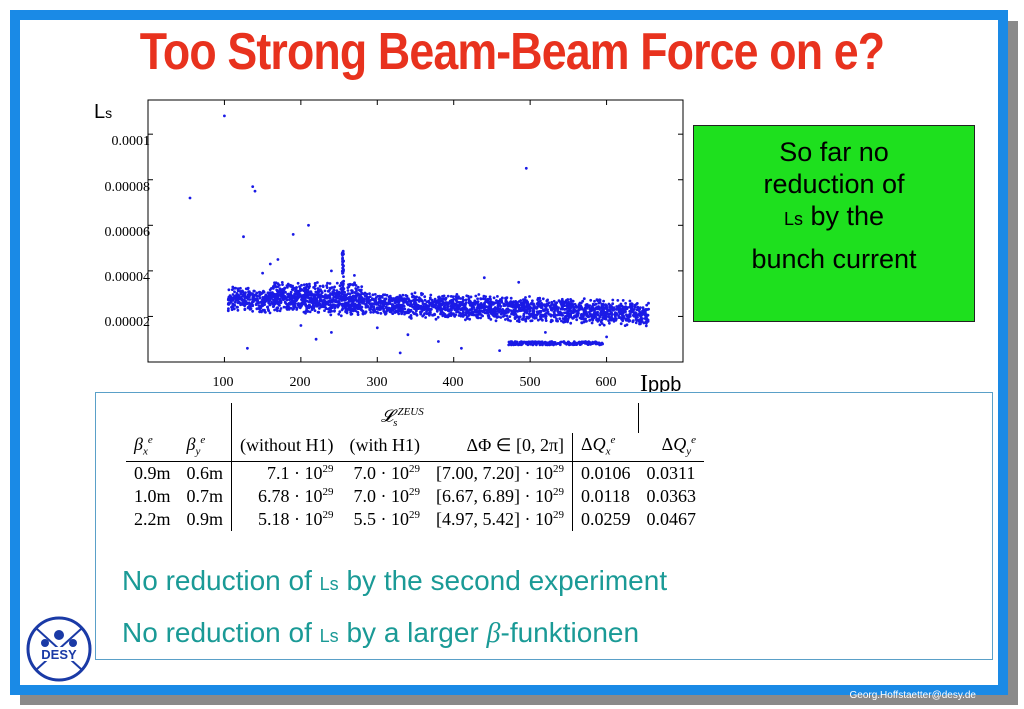 The width and height of the screenshot is (1024, 709). What do you see at coordinates (453, 382) in the screenshot?
I see `x-tick-label: 400` at bounding box center [453, 382].